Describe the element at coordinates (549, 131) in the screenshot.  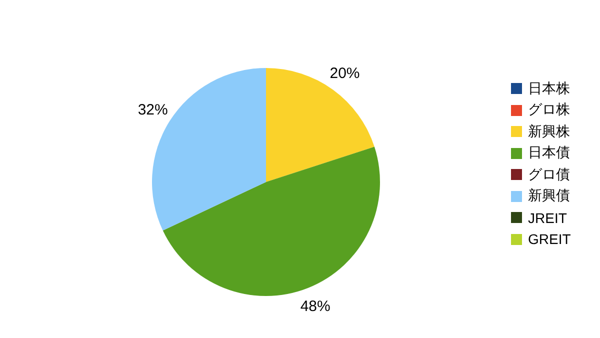
I see `legend-label: 新興株` at that location.